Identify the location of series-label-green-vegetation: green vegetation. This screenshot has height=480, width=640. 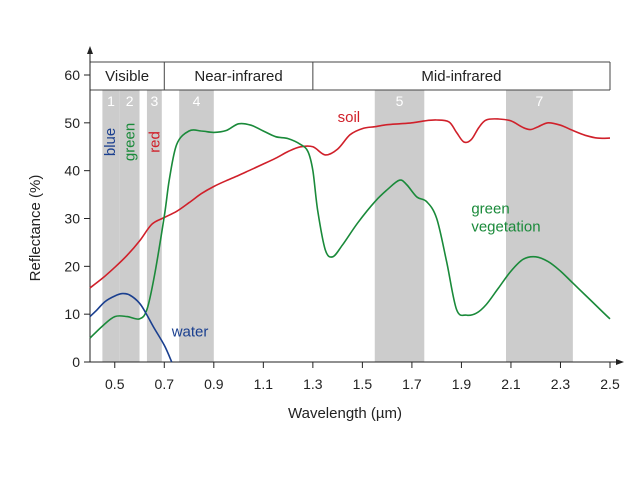
(505, 218).